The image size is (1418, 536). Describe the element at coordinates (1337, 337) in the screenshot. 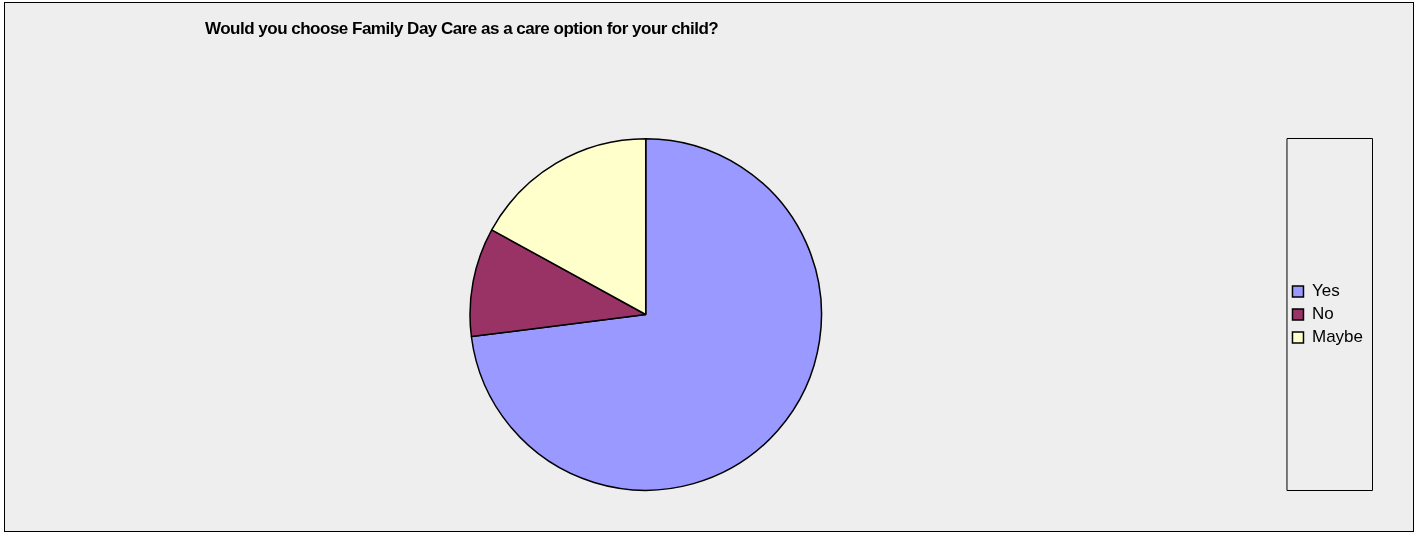

I see `legend-label: Maybe` at that location.